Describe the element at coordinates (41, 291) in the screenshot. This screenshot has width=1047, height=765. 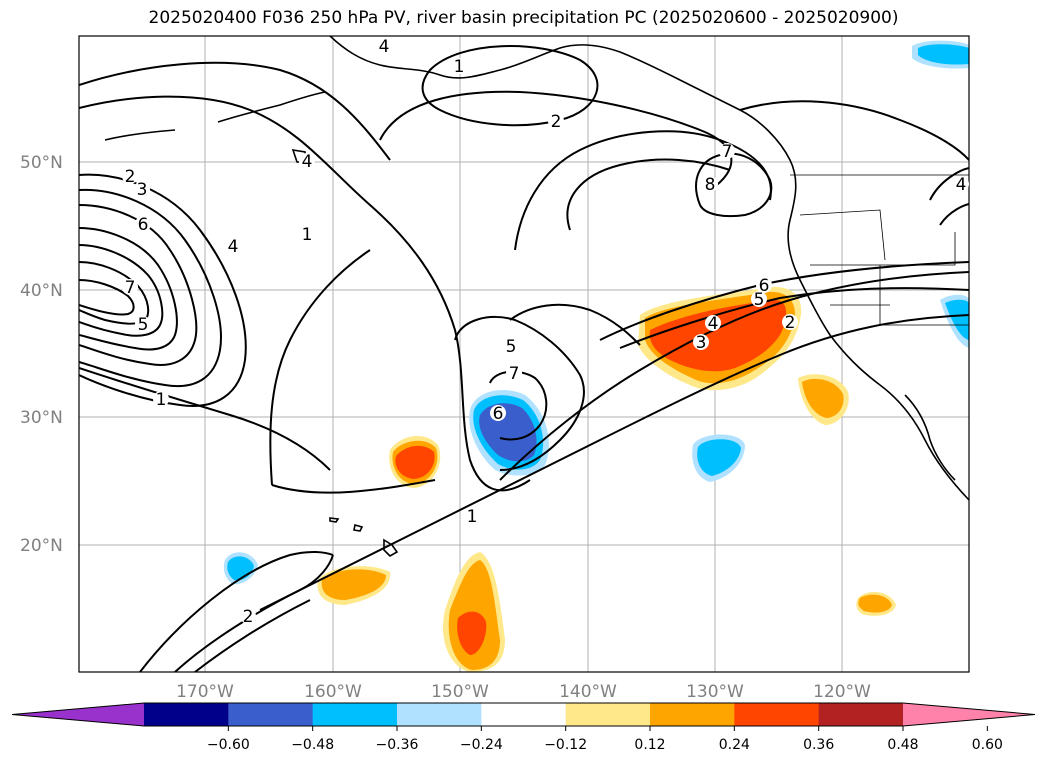
I see `lat-label-40n: 40°N` at that location.